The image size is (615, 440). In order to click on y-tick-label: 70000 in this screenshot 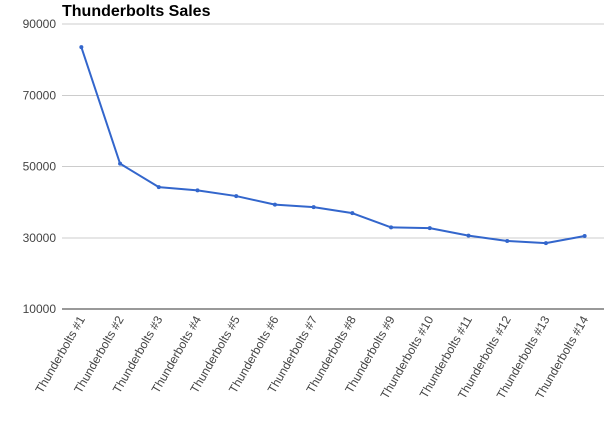, I will do `click(40, 95)`.